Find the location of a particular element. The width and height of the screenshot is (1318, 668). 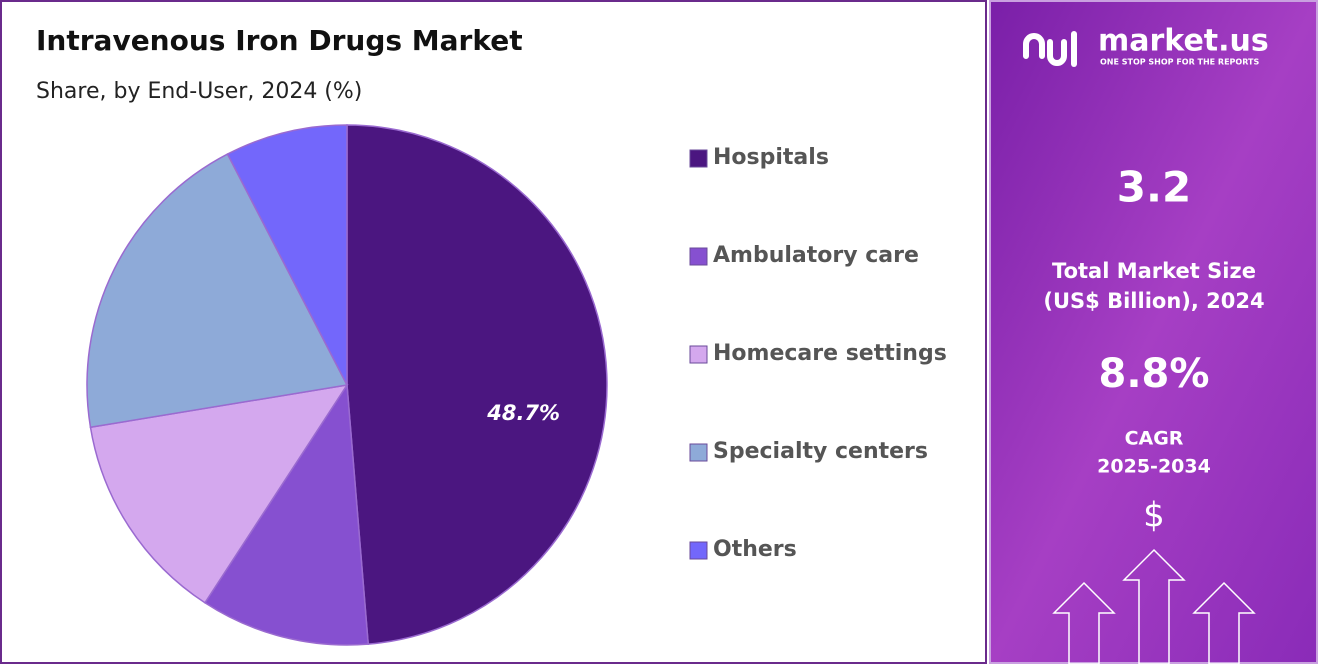

brand: market.us is located at coordinates (1183, 41).